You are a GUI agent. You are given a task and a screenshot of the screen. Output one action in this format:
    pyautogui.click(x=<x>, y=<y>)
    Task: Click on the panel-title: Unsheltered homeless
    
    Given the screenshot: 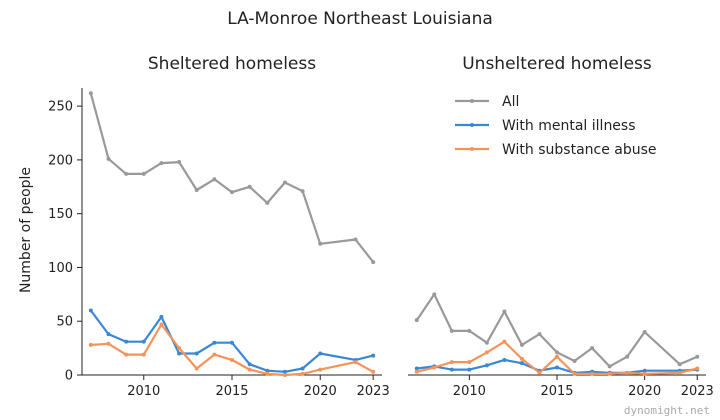 What is the action you would take?
    pyautogui.click(x=557, y=64)
    